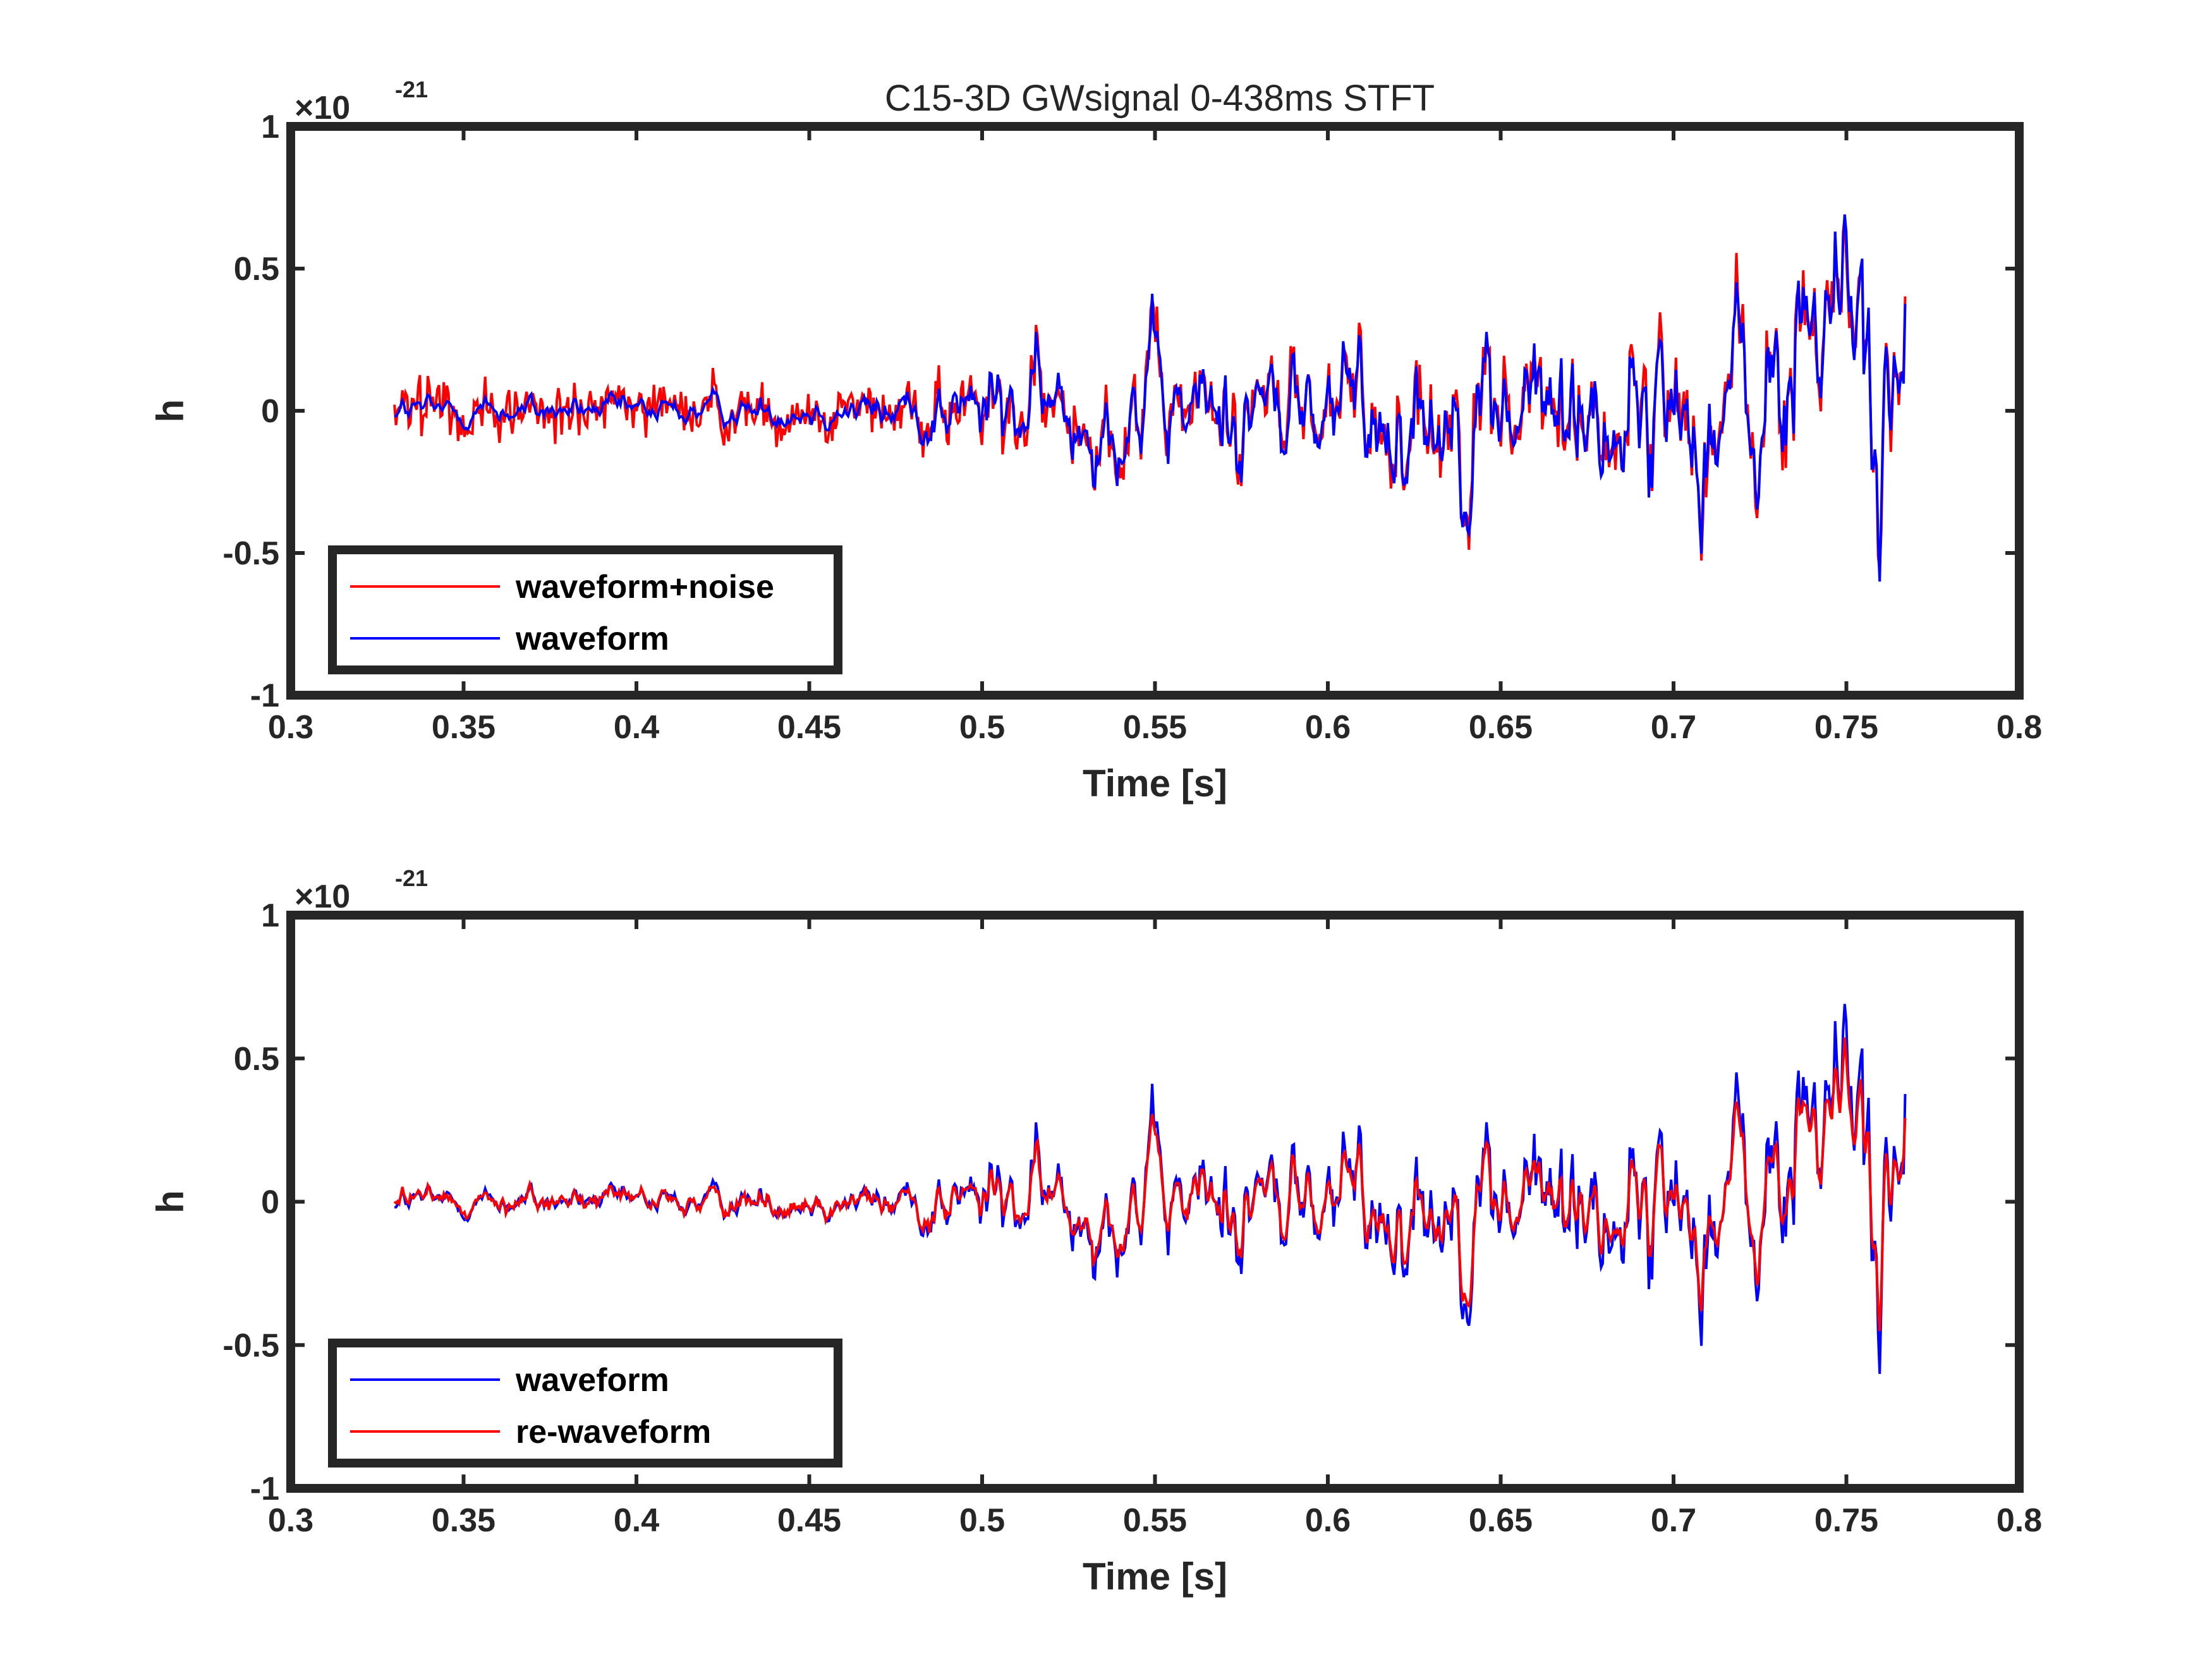  Describe the element at coordinates (1150, 1184) in the screenshot. I see `series-line-re-waveform` at that location.